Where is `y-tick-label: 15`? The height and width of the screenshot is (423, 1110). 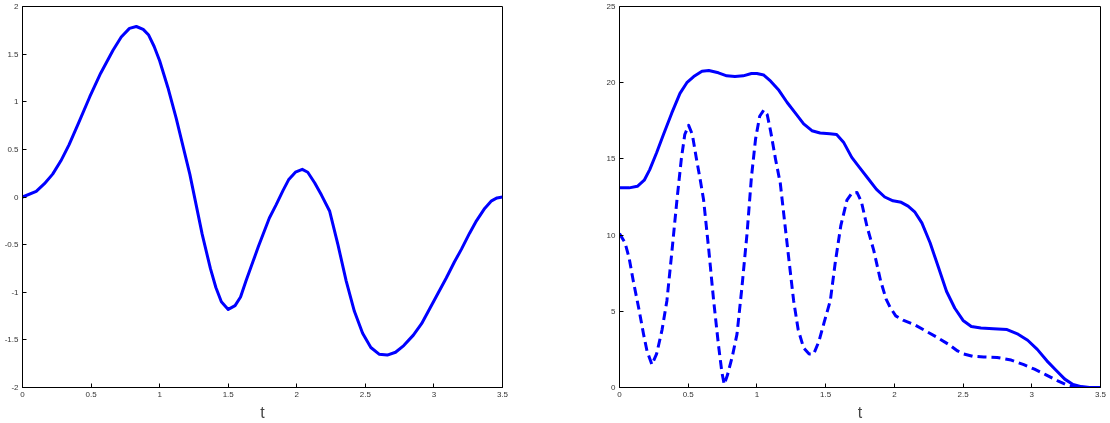 y-tick-label: 15 is located at coordinates (611, 159).